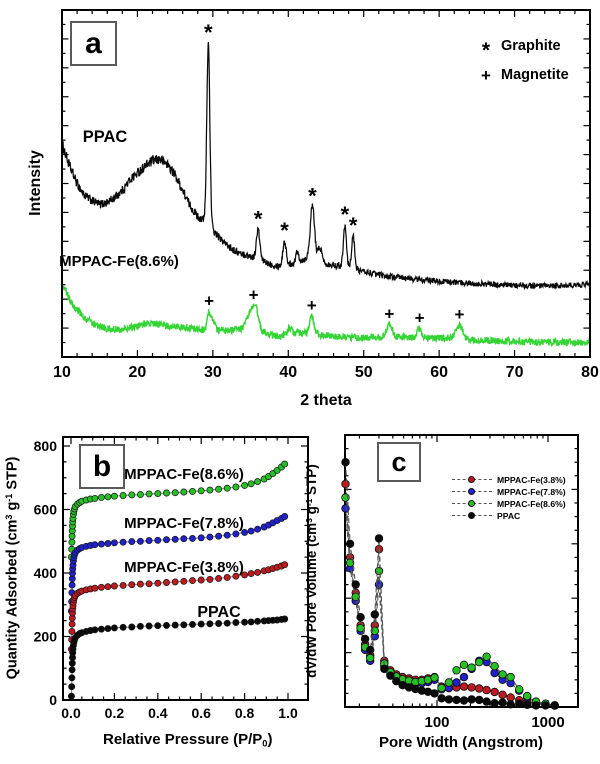 This screenshot has width=600, height=764. What do you see at coordinates (436, 722) in the screenshot?
I see `svg-text: 100` at bounding box center [436, 722].